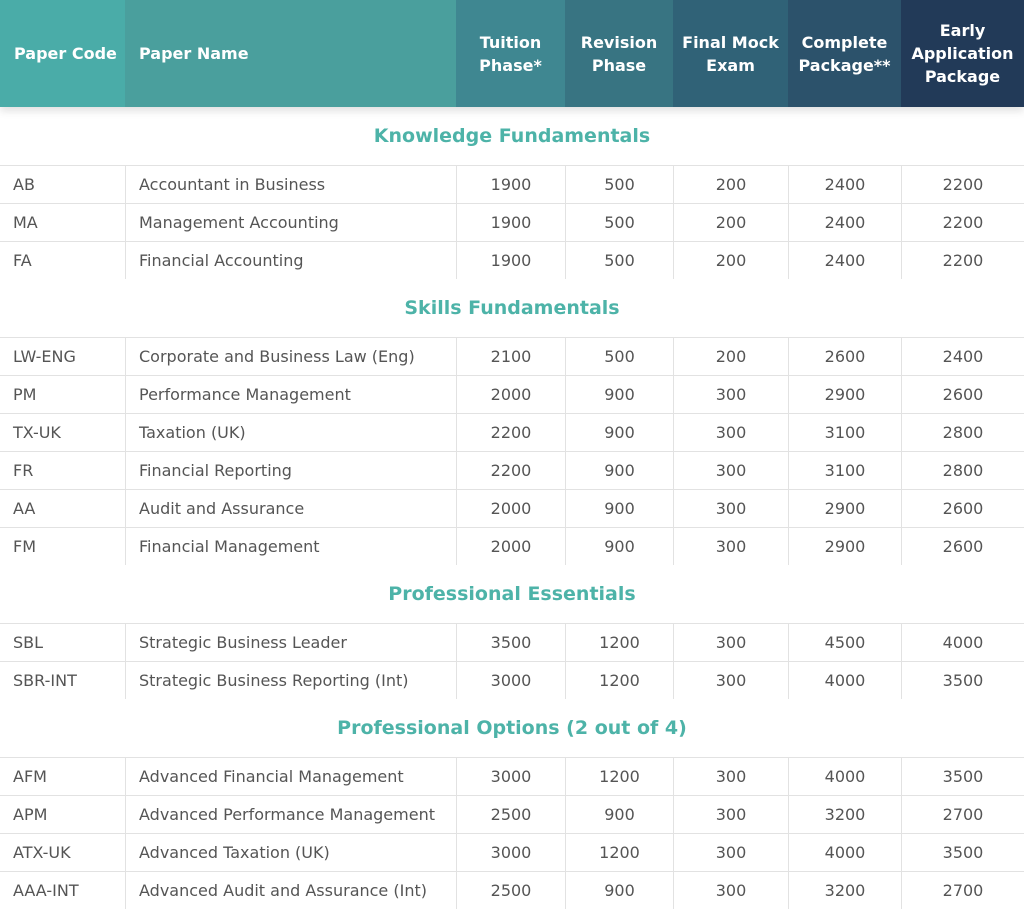  Describe the element at coordinates (290, 508) in the screenshot. I see `paper-name: Audit and Assurance` at that location.